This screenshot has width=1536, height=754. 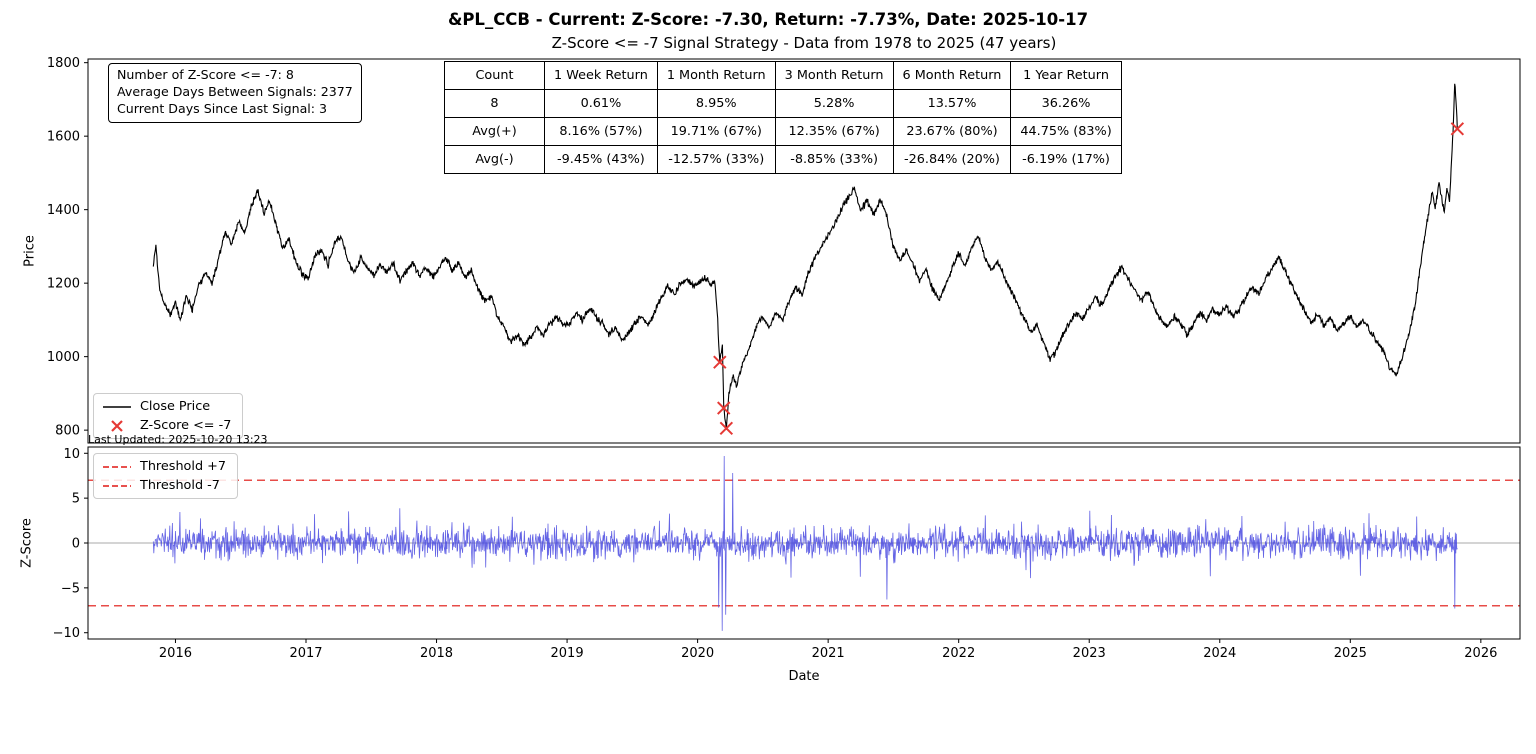 What do you see at coordinates (63, 284) in the screenshot?
I see `tick-label: 1200` at bounding box center [63, 284].